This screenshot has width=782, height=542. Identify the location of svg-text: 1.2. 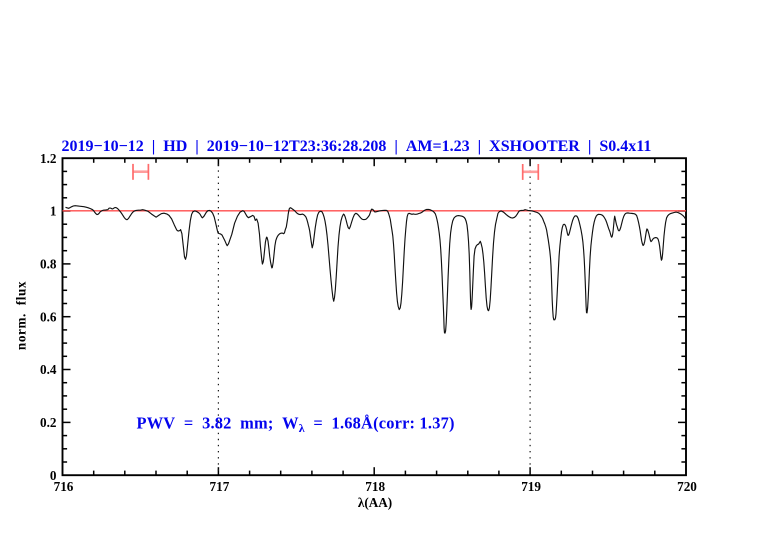
(48, 158).